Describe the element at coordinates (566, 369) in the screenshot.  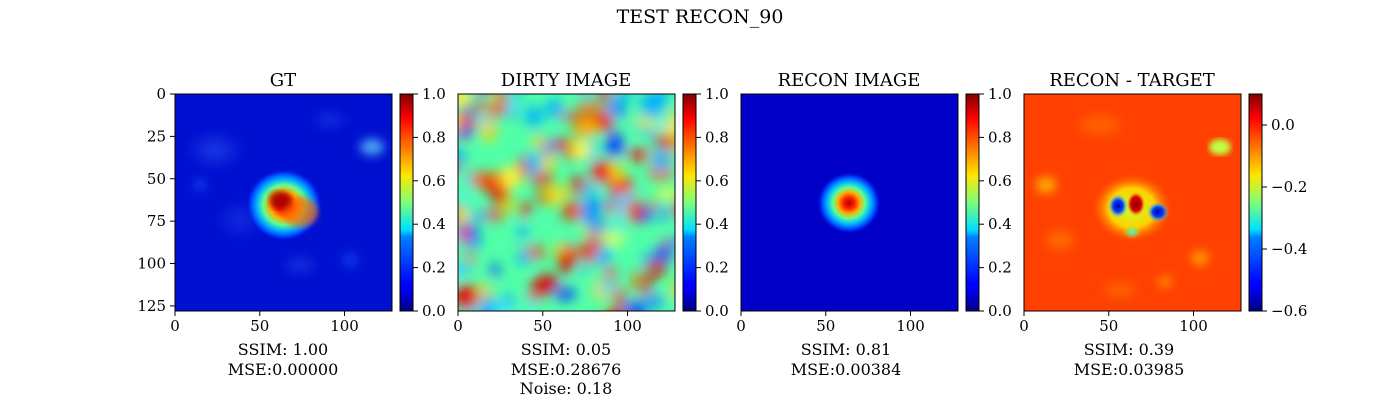
I see `caption-mse: MSE:0.28676` at that location.